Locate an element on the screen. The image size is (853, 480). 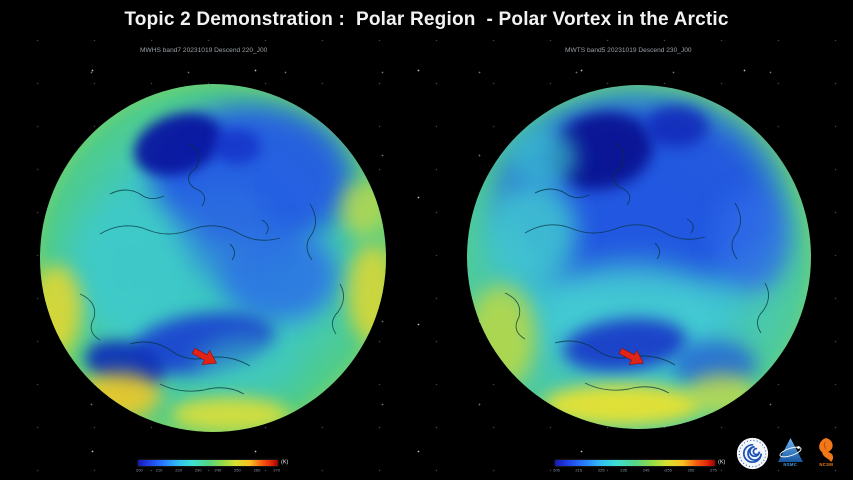
left-colorbar-unit: (K) is located at coordinates (285, 462).